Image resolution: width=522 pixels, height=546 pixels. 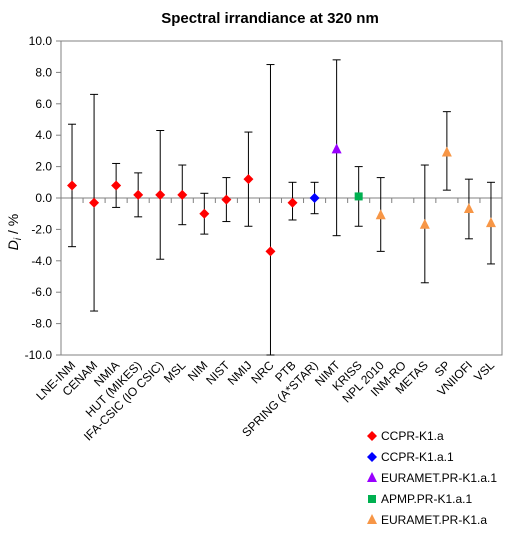 What do you see at coordinates (43, 167) in the screenshot?
I see `y-tick-label: 2.0` at bounding box center [43, 167].